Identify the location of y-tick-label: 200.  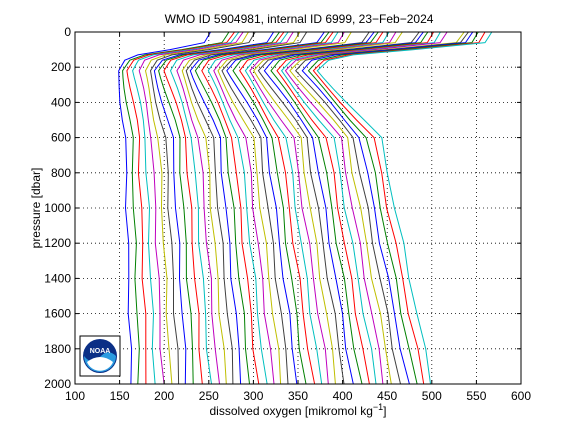
(61, 67).